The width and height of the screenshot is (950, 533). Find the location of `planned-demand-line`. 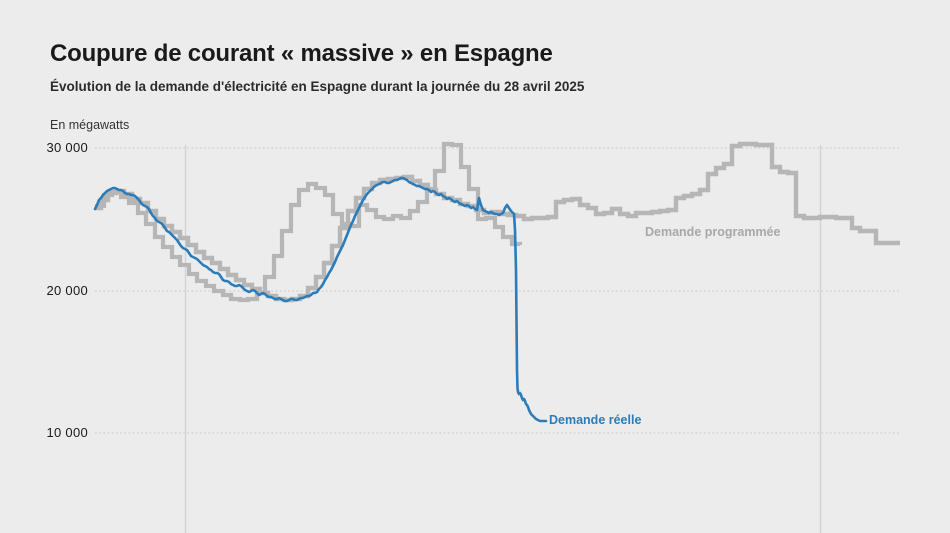

planned-demand-line is located at coordinates (309, 222).